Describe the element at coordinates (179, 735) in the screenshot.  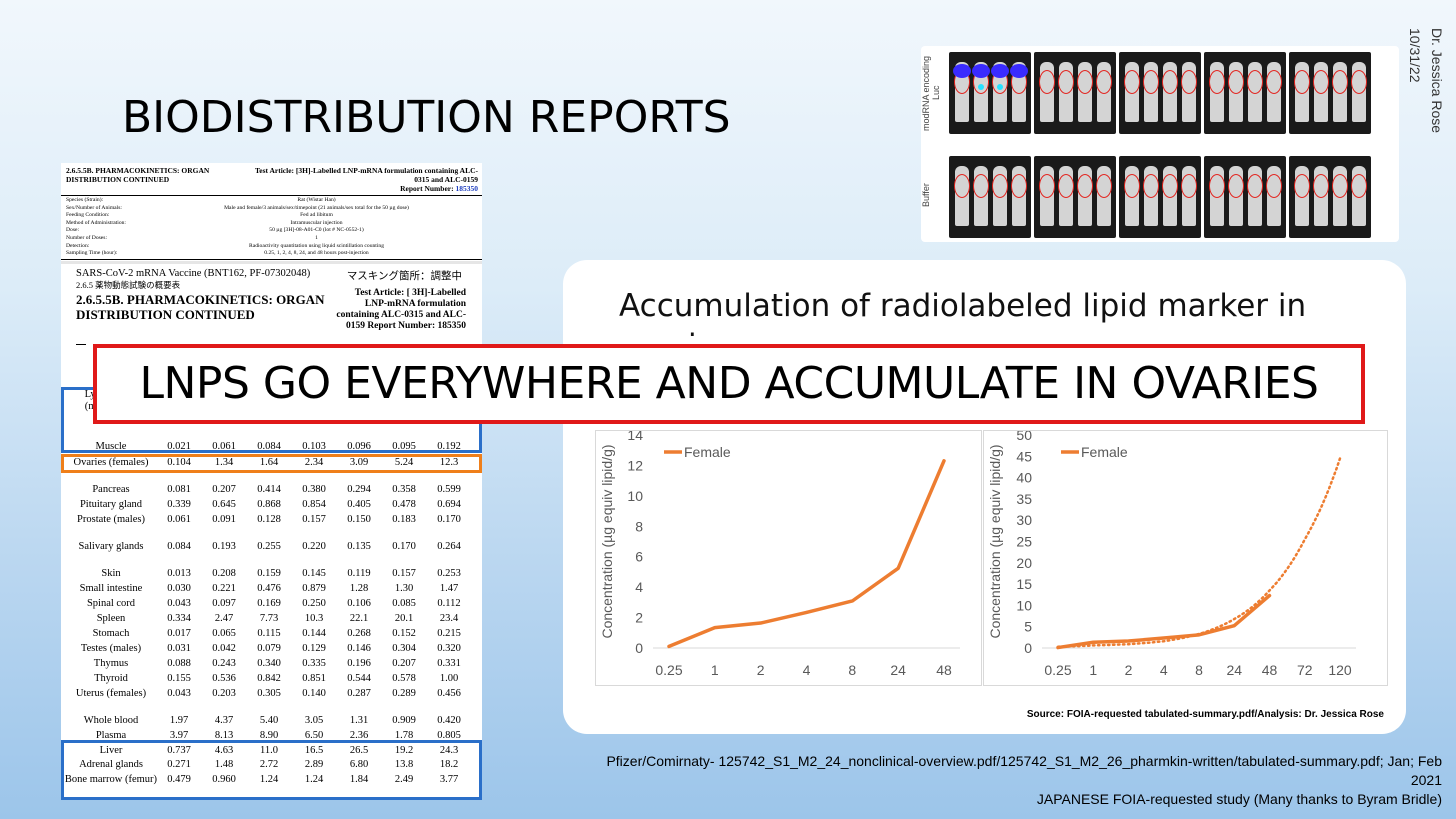
I see `concentration-cell: 3.97` at that location.